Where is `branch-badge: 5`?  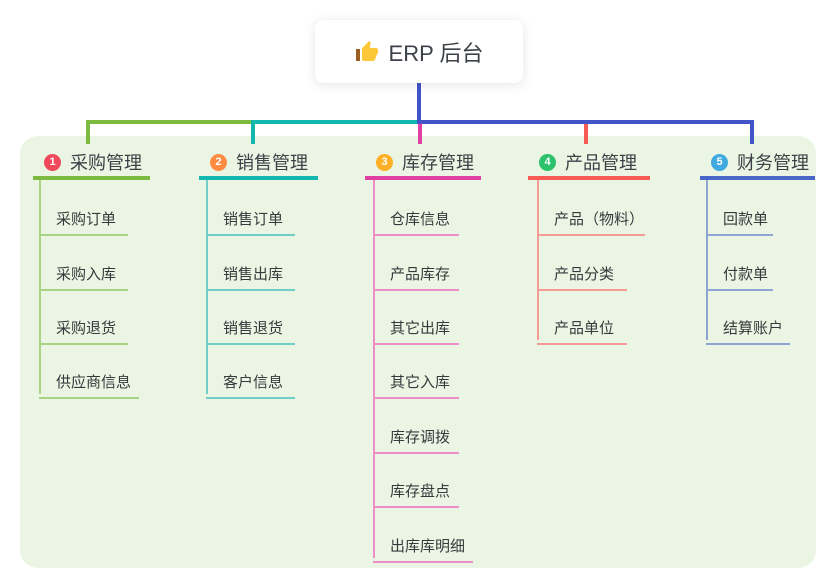
branch-badge: 5 is located at coordinates (719, 162).